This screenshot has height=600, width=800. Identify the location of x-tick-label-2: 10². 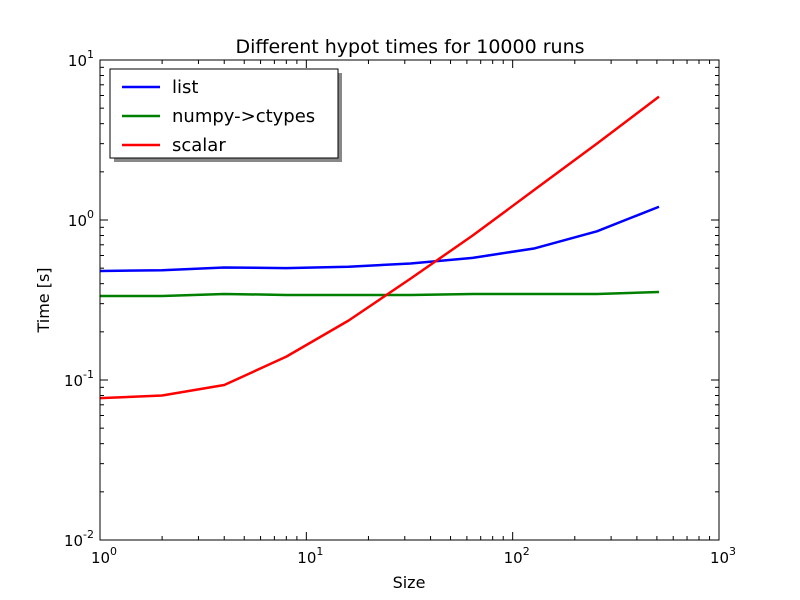
(517, 556).